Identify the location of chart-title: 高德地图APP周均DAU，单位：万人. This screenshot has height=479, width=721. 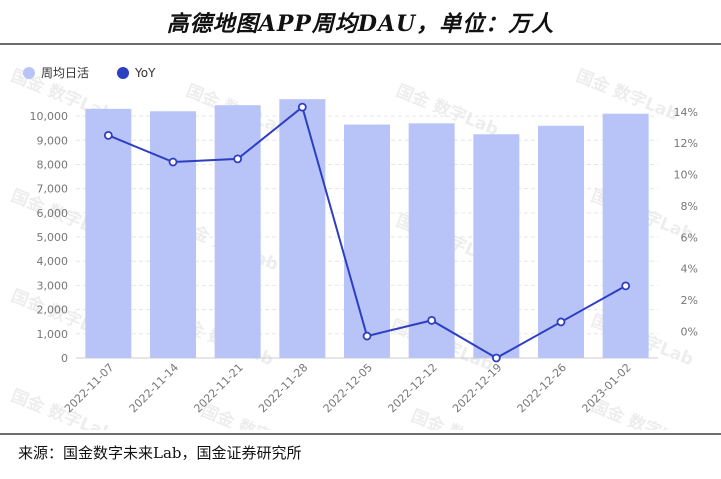
(360, 24).